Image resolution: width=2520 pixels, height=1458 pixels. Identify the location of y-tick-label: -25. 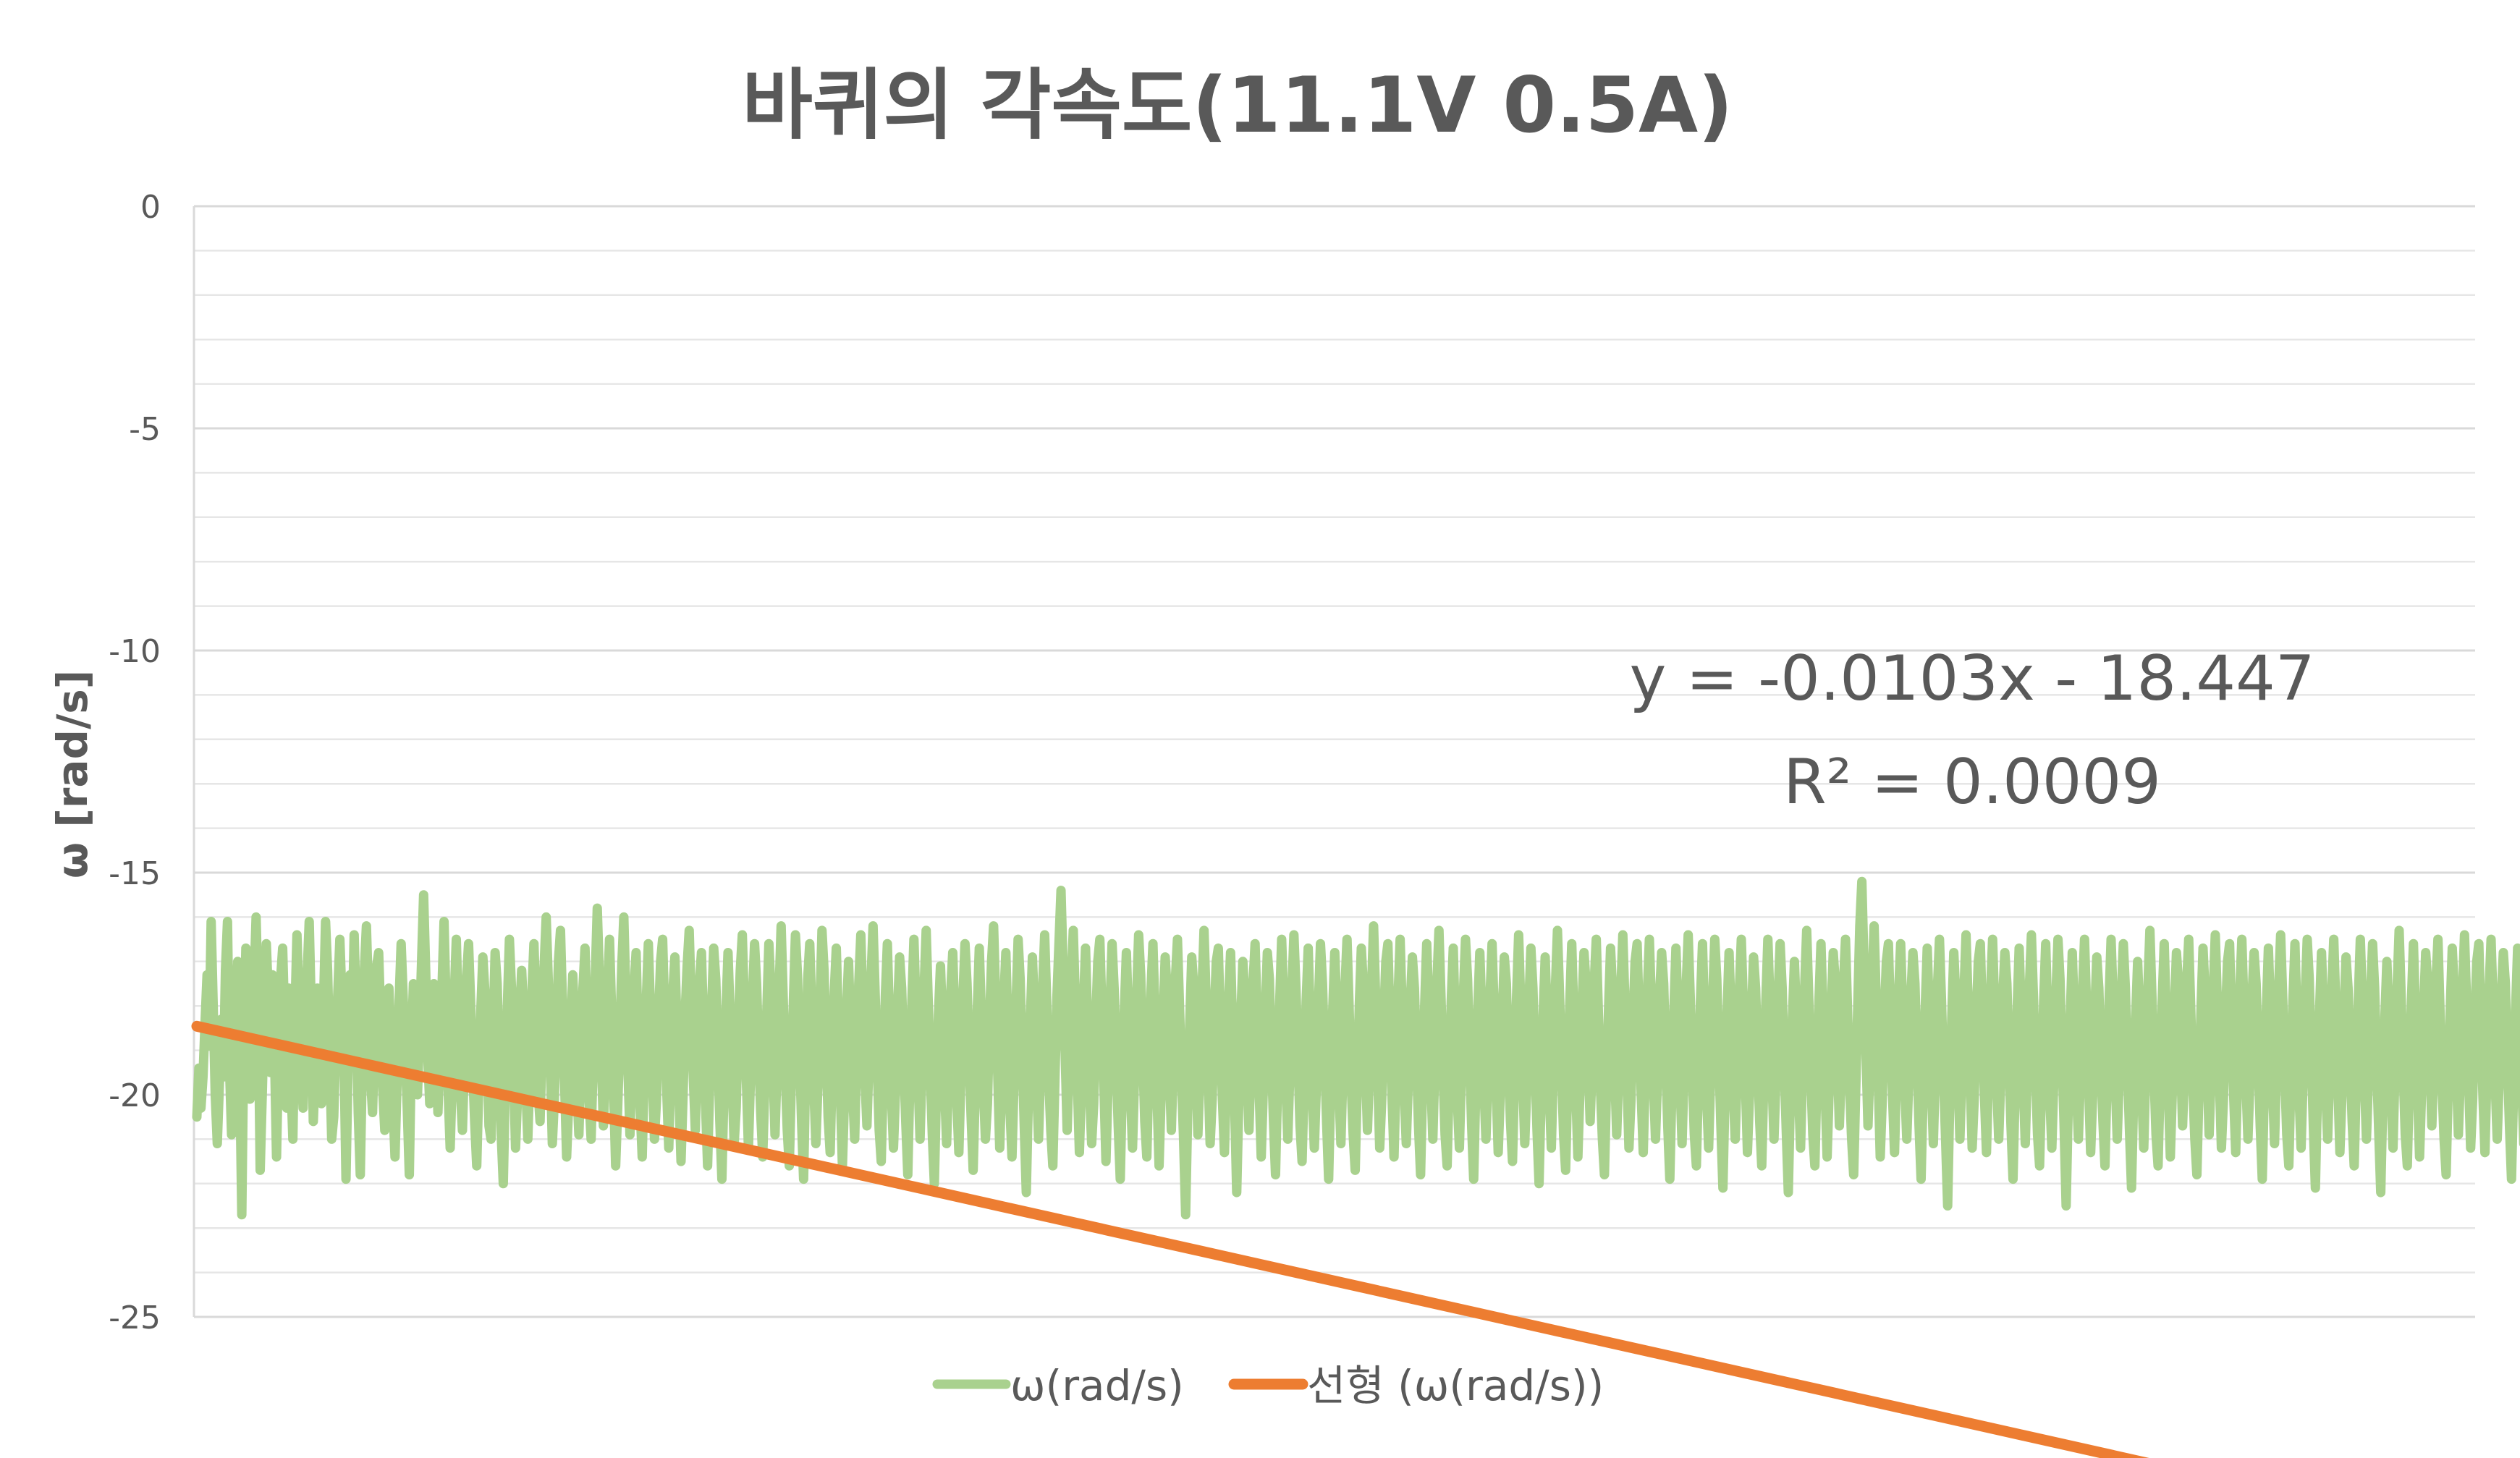
(135, 1318).